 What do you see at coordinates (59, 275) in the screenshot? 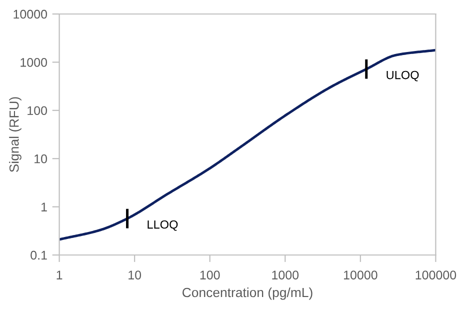
I see `x-tick-label: 1` at bounding box center [59, 275].